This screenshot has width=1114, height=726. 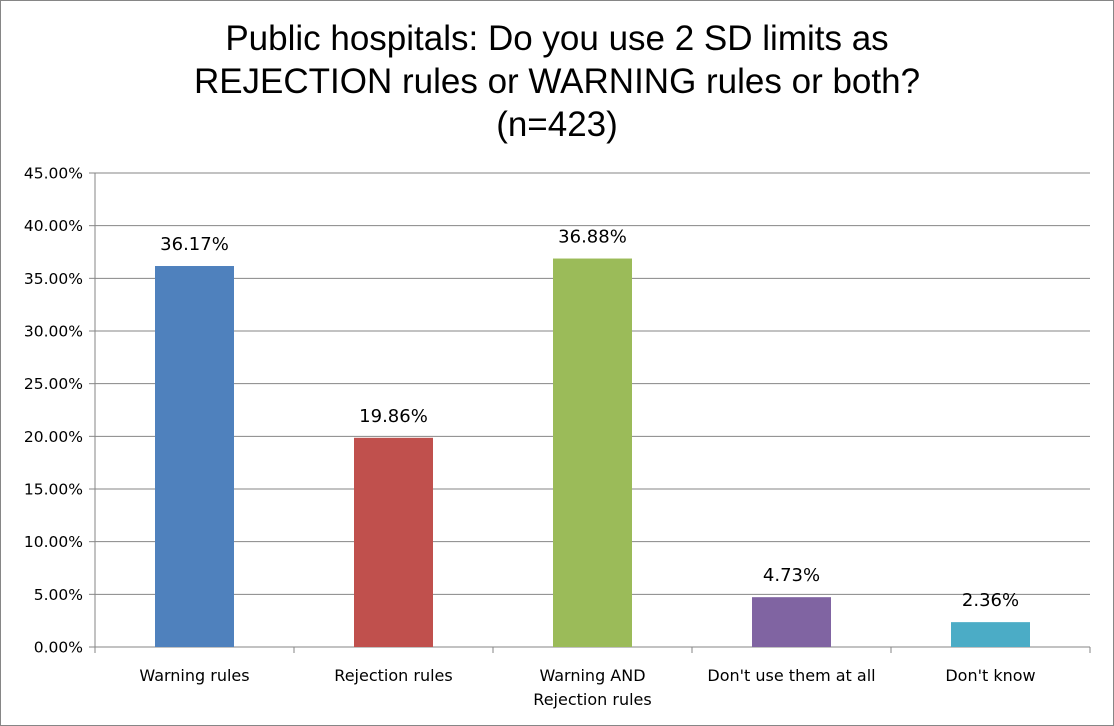 I want to click on y-tick-label: 20.00%, so click(x=53, y=437).